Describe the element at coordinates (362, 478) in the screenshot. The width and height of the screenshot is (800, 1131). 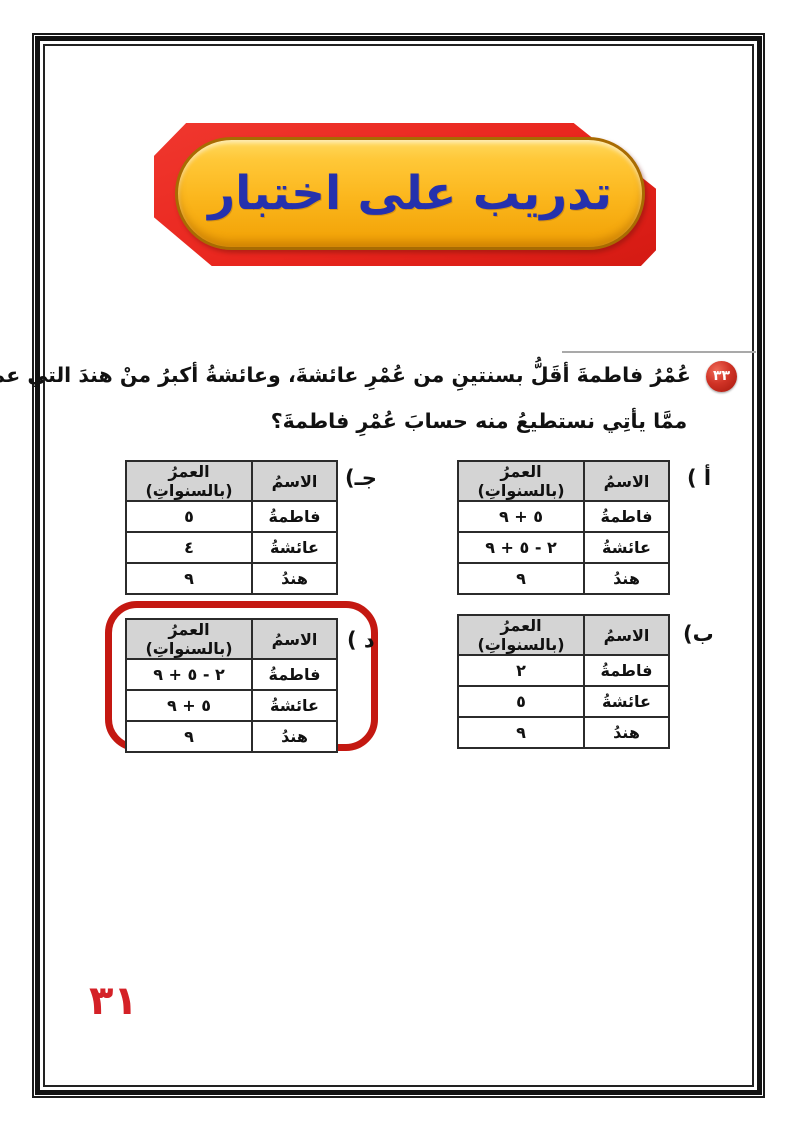
I see `option-label-j: جـ)` at that location.